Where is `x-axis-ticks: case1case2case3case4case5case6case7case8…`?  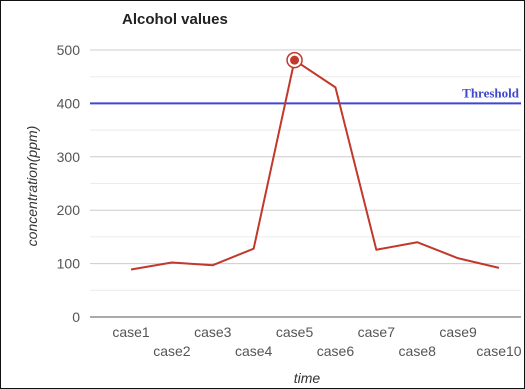
x-axis-ticks: case1case2case3case4case5case6case7case8… is located at coordinates (316, 341).